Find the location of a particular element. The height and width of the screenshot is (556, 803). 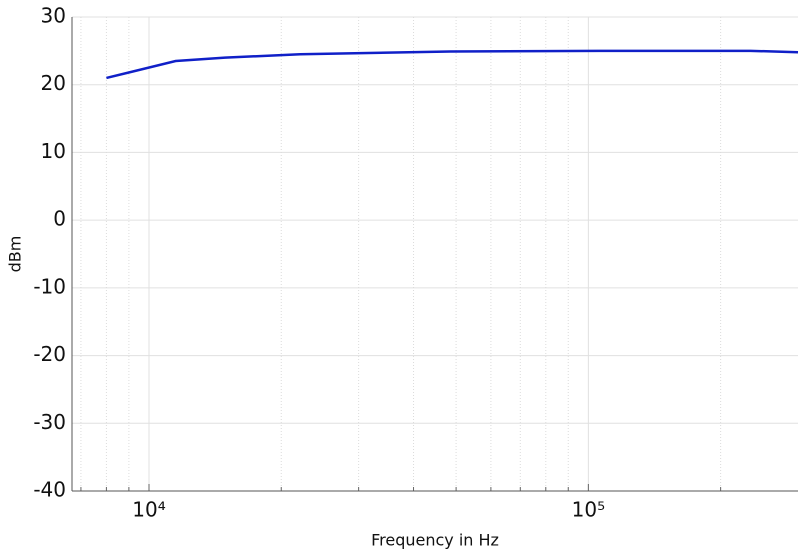

y-tick-label: 20 is located at coordinates (53, 83).